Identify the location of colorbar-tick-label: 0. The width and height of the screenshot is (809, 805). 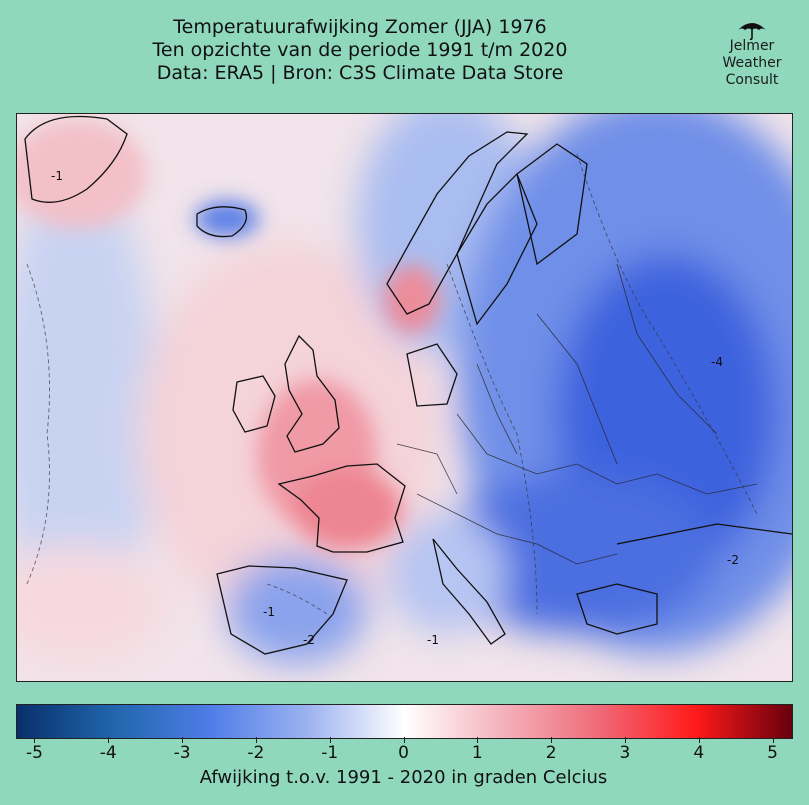
(403, 753).